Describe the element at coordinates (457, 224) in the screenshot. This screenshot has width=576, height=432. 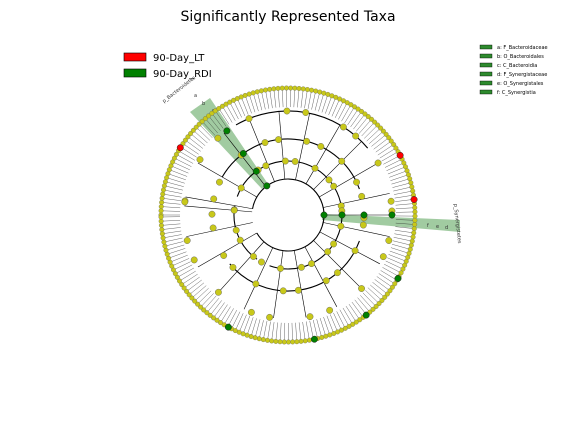
I see `clade-label-synergistetes: p_Synergistetes` at that location.